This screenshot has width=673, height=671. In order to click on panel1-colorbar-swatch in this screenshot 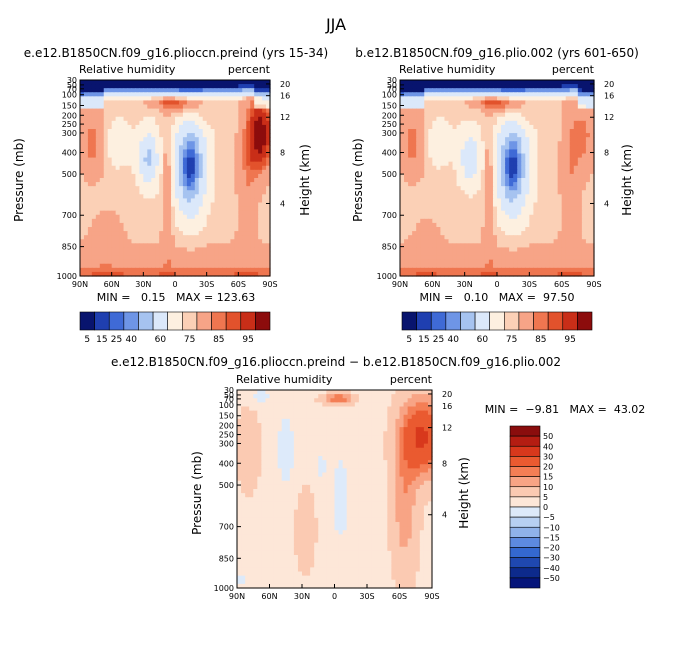, I will do `click(102, 321)`.